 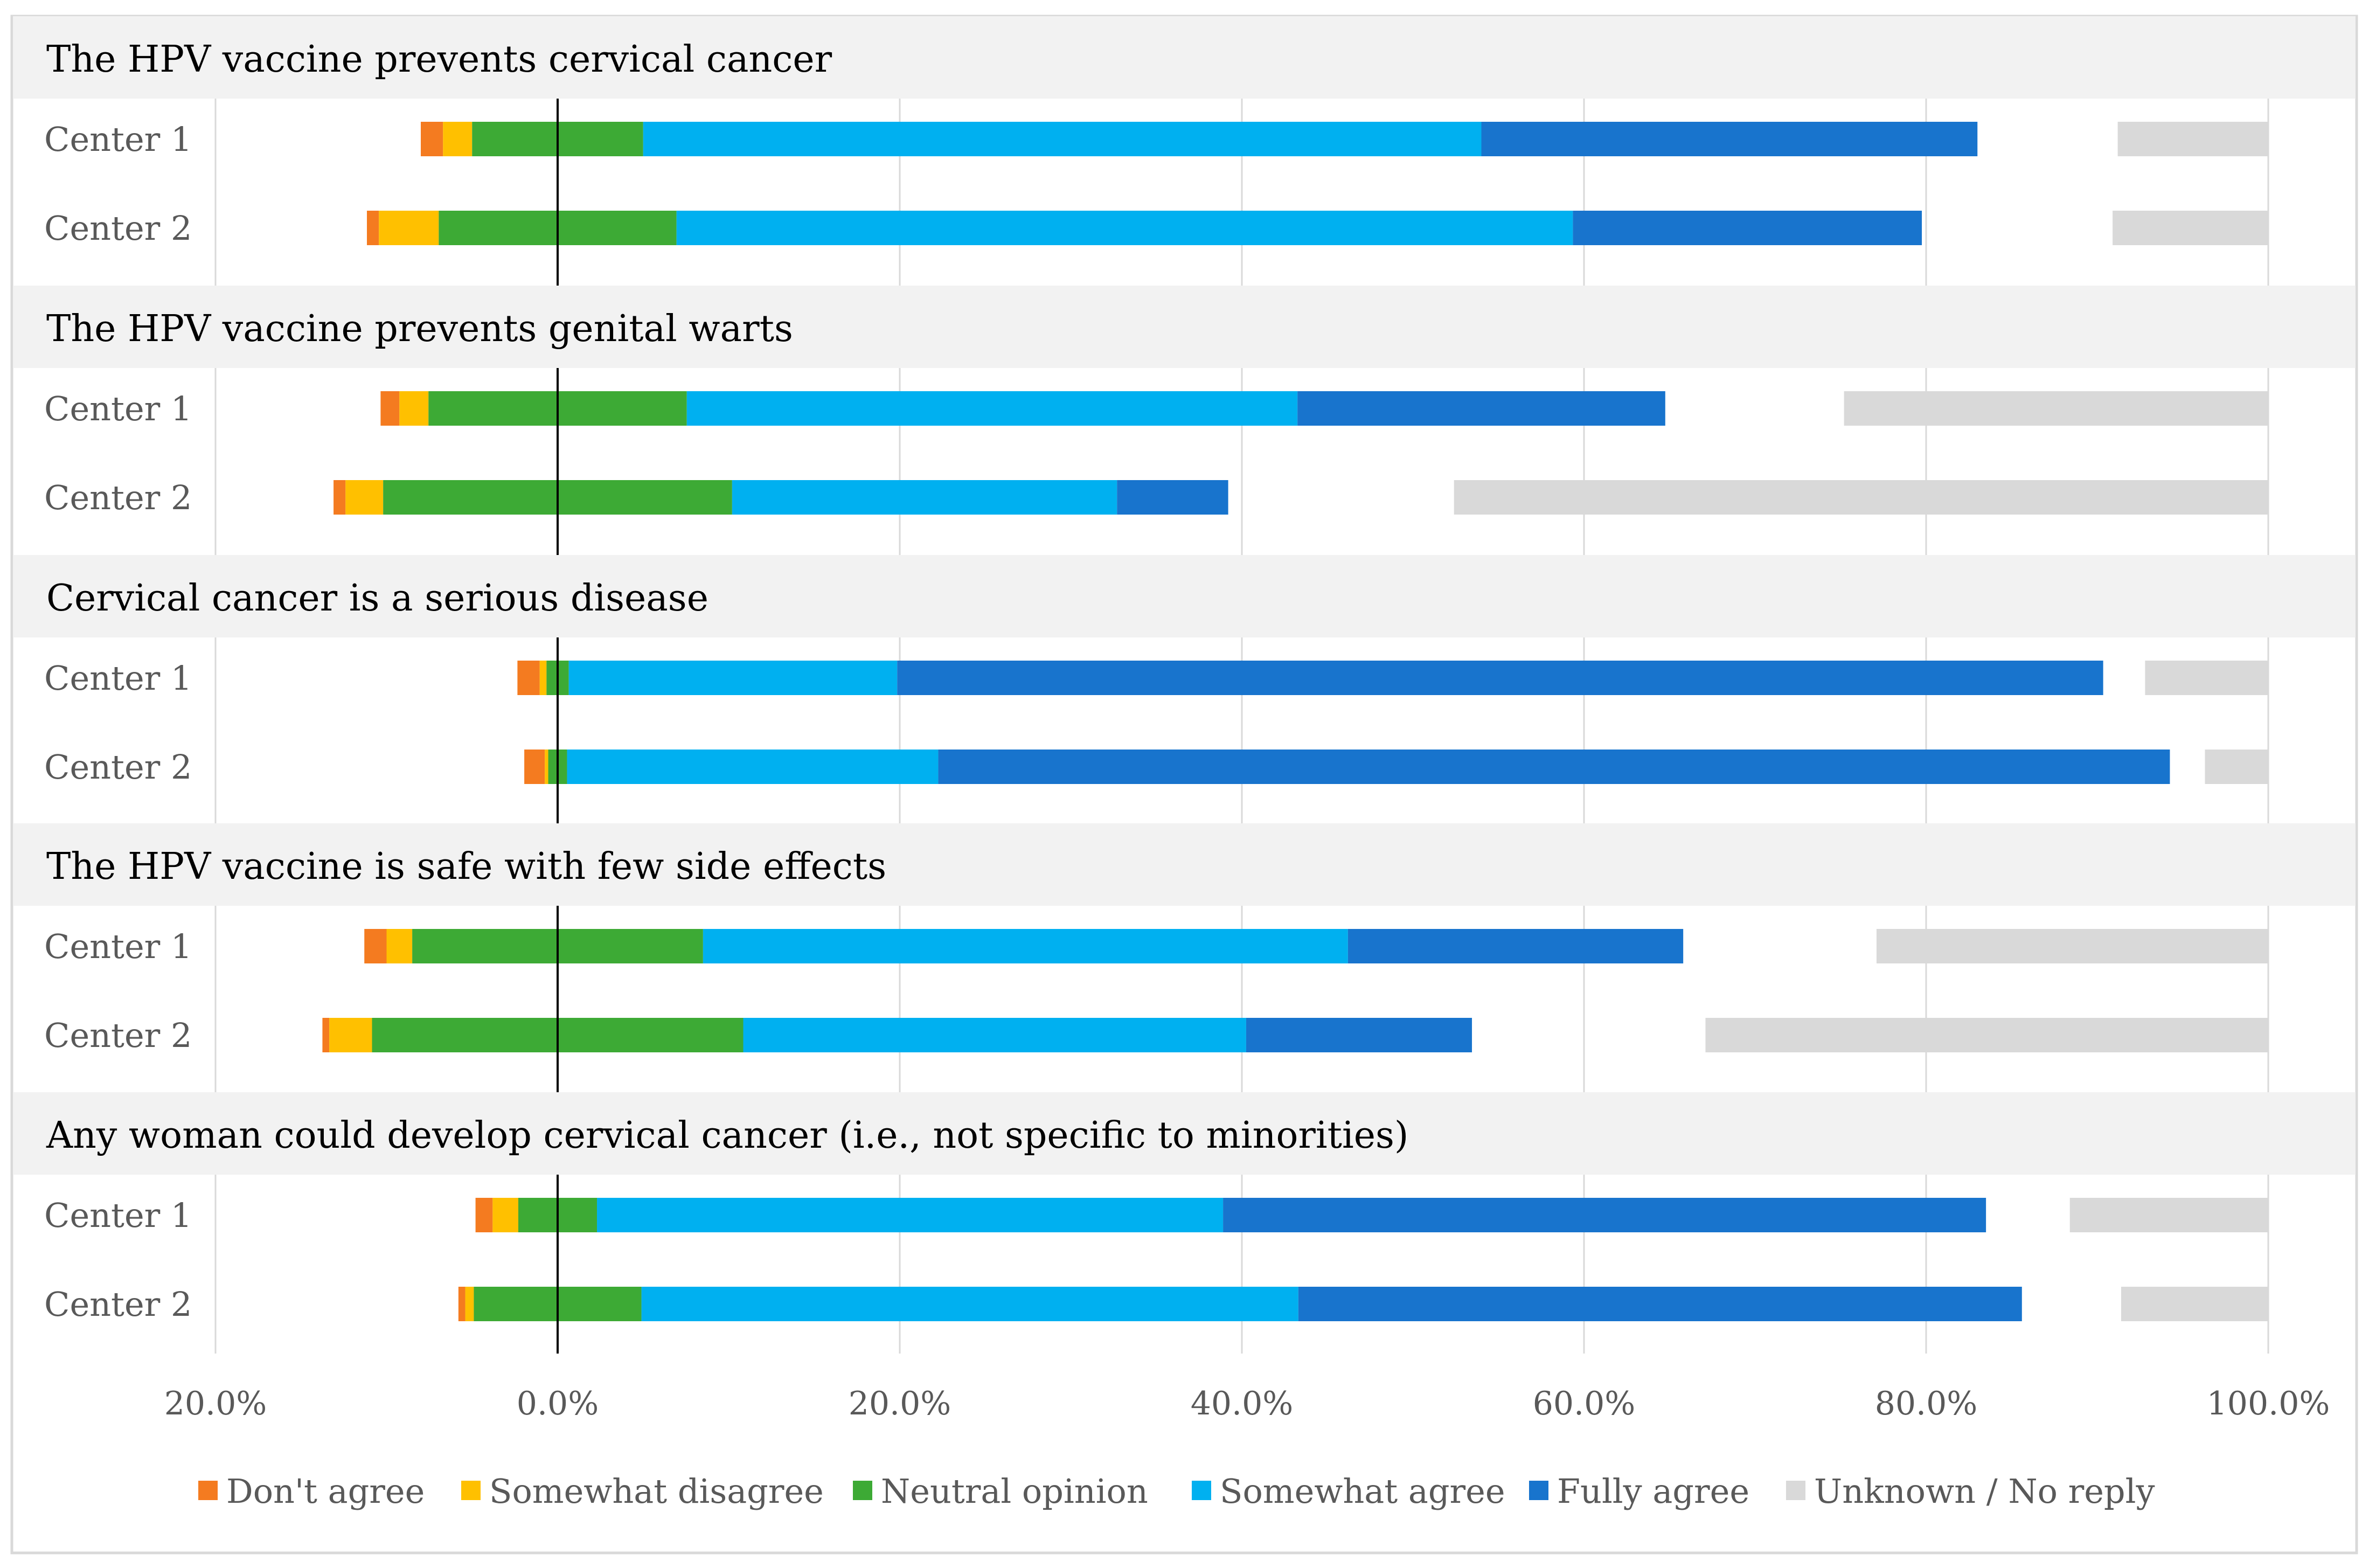 What do you see at coordinates (1984, 1491) in the screenshot?
I see `legend-label: Unknown / No reply` at bounding box center [1984, 1491].